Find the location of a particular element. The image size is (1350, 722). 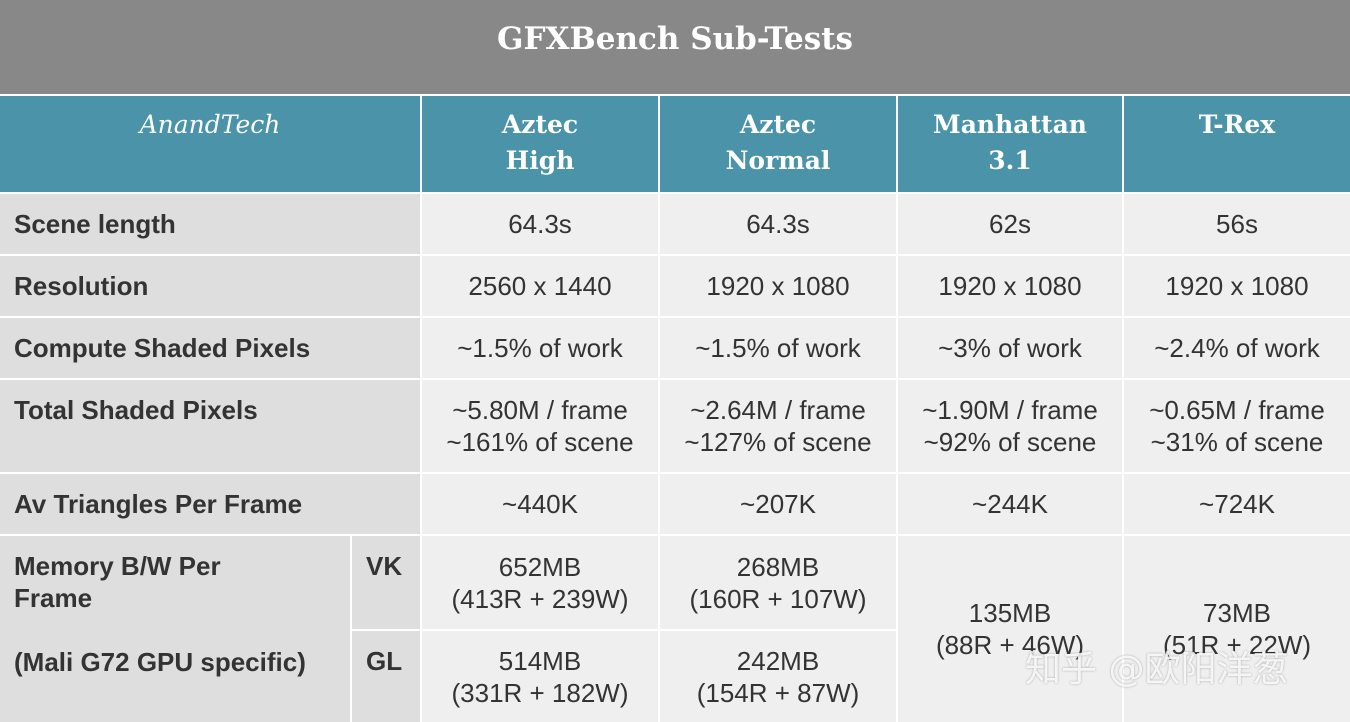

column-header: T-Rex is located at coordinates (1237, 144).